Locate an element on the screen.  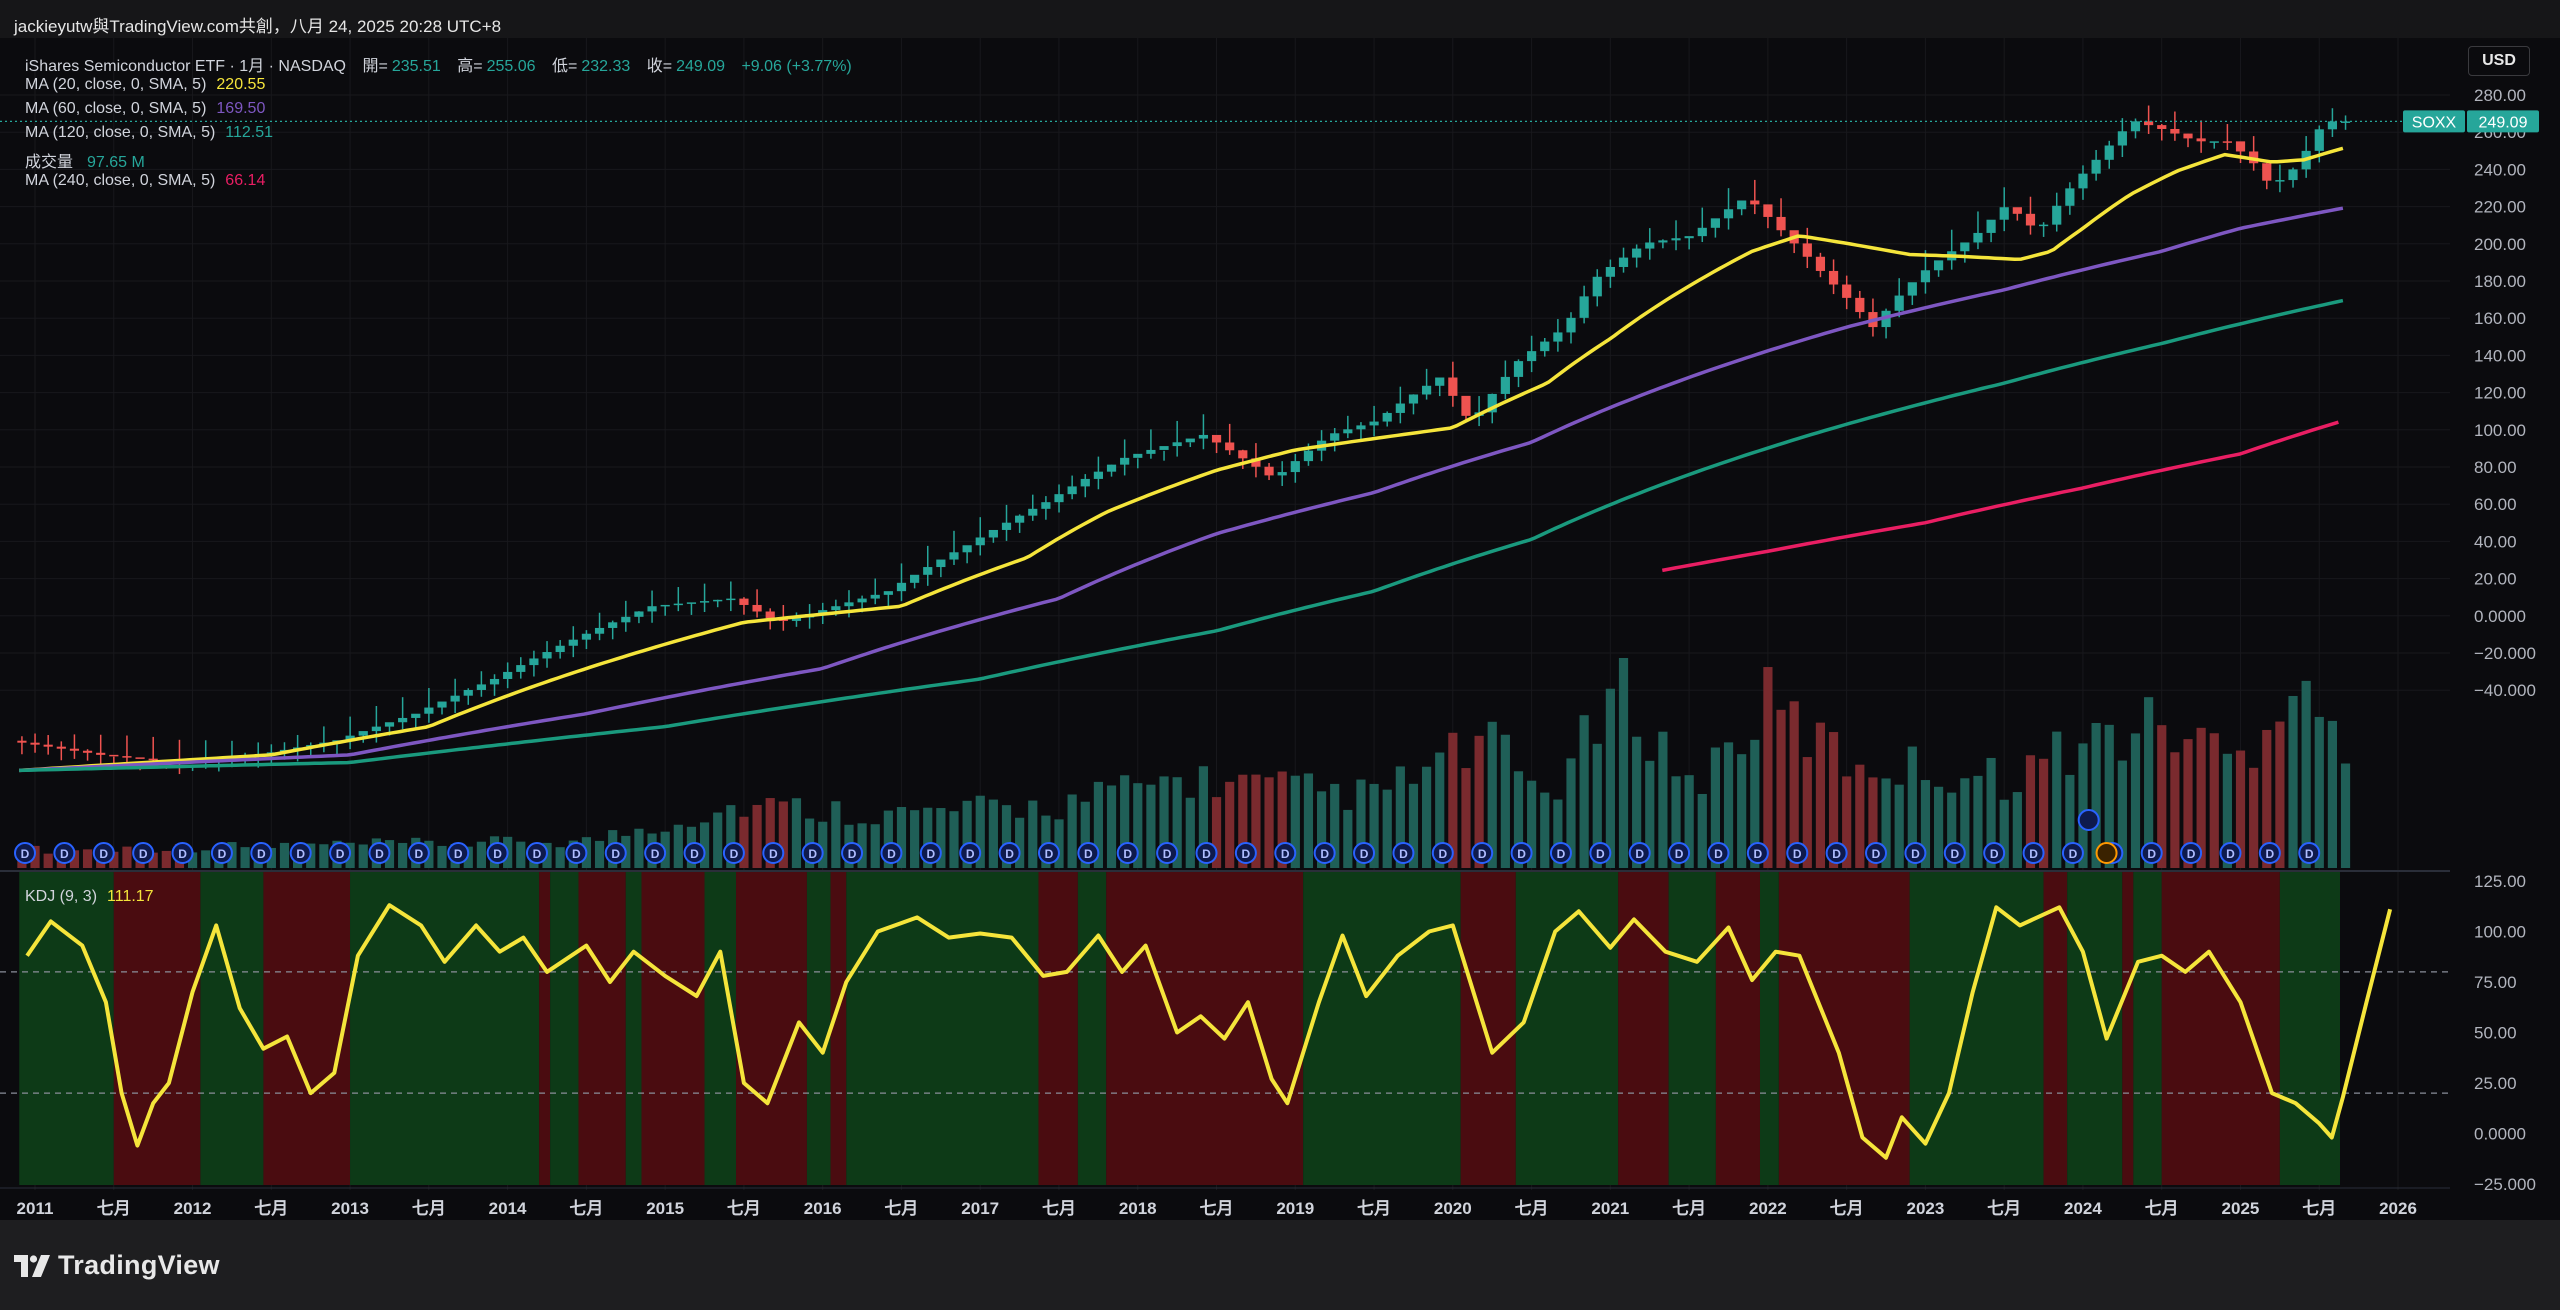
high-value: 255.06 is located at coordinates (511, 66).